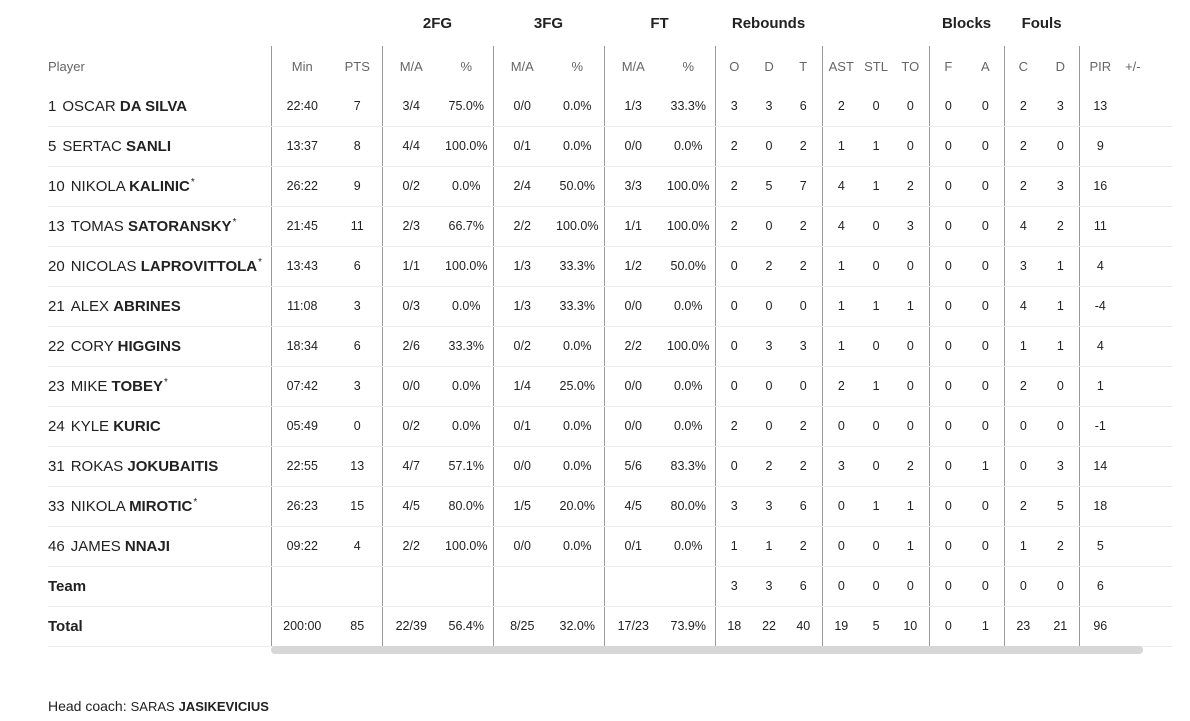  What do you see at coordinates (659, 23) in the screenshot?
I see `group-ft: FT` at bounding box center [659, 23].